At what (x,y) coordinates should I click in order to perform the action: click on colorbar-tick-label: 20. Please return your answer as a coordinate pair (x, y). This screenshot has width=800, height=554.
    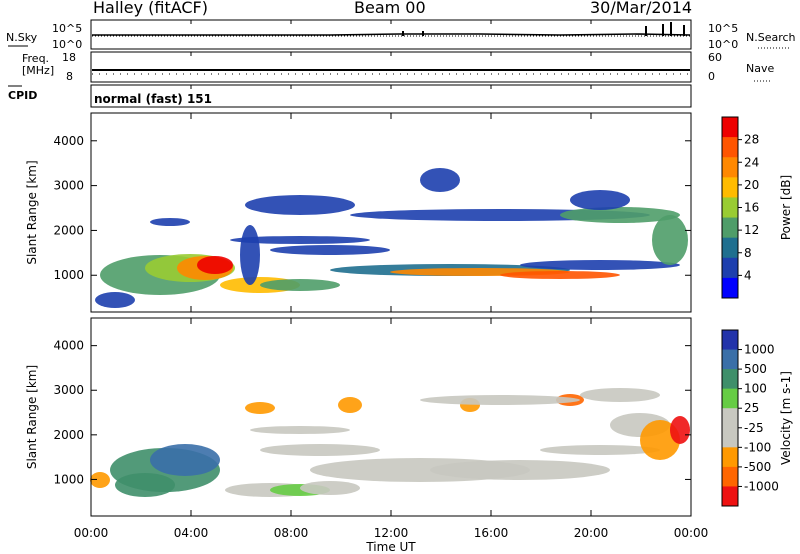
    Looking at the image, I should click on (751, 185).